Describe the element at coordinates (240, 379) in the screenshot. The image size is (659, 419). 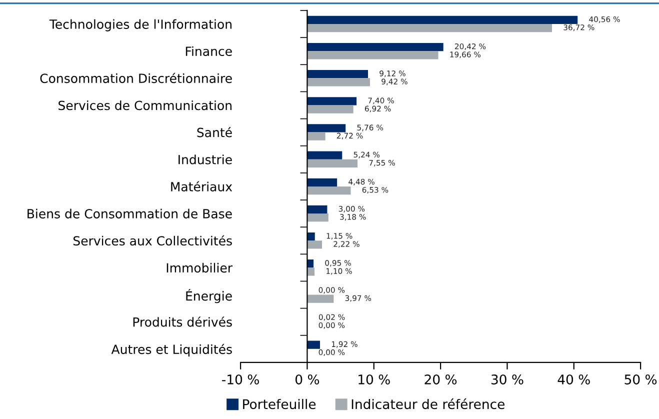
I see `x-tick-label: -10 %` at that location.